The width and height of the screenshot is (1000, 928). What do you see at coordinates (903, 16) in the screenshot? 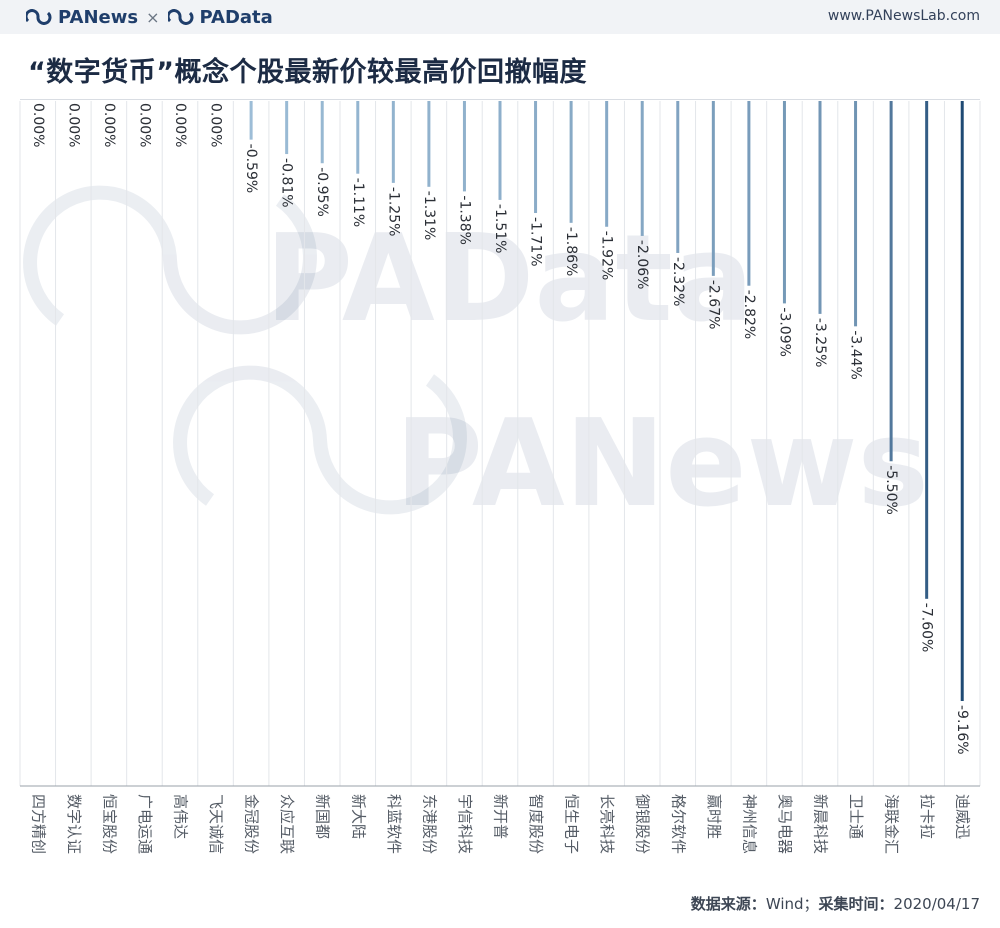
I see `site-url: www.PANewsLab.com` at bounding box center [903, 16].